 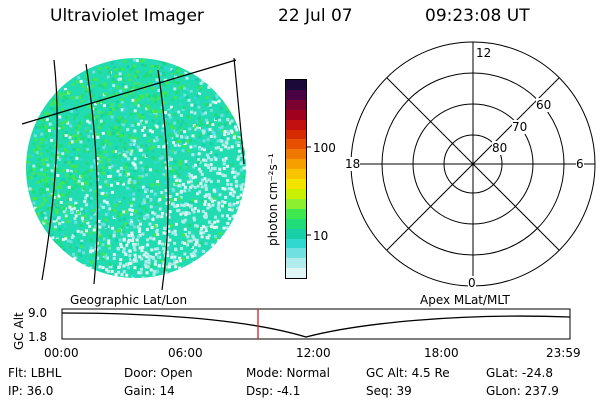 I want to click on altitude-tick-9: 9.0, so click(x=38, y=313).